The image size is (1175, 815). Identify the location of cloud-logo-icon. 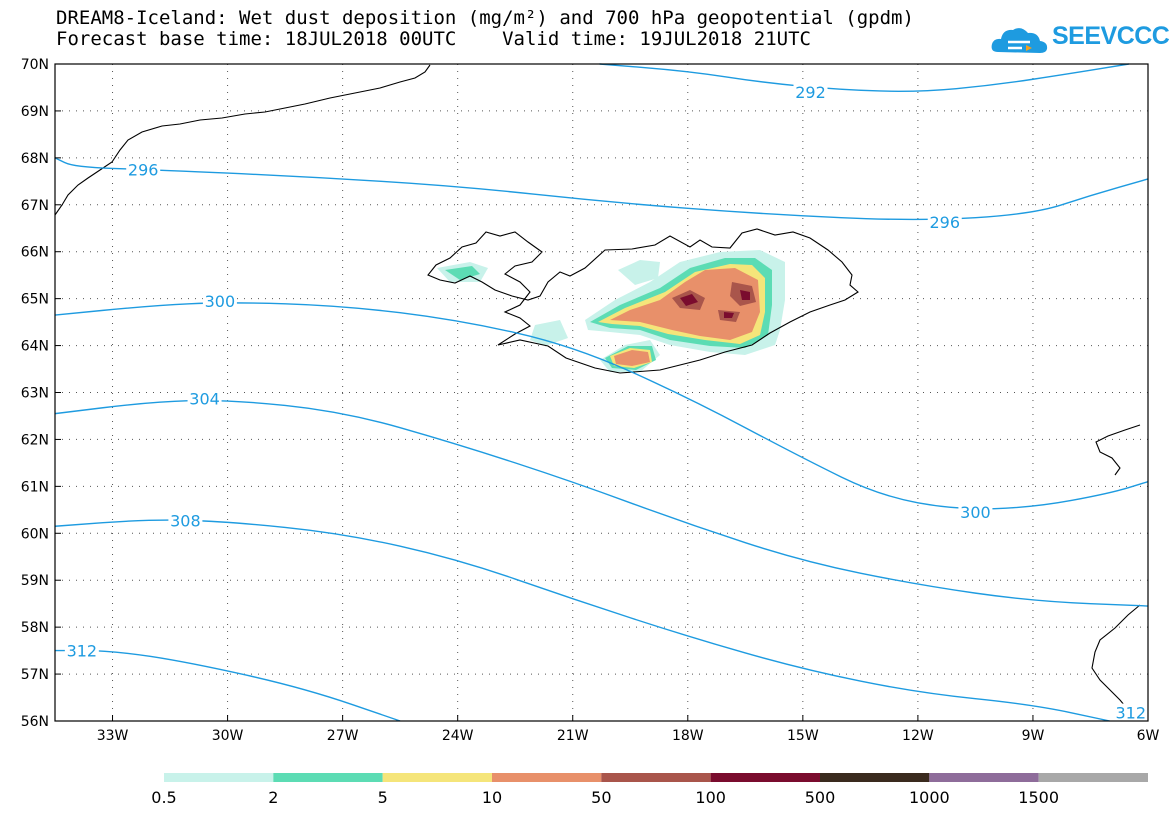
(1019, 40).